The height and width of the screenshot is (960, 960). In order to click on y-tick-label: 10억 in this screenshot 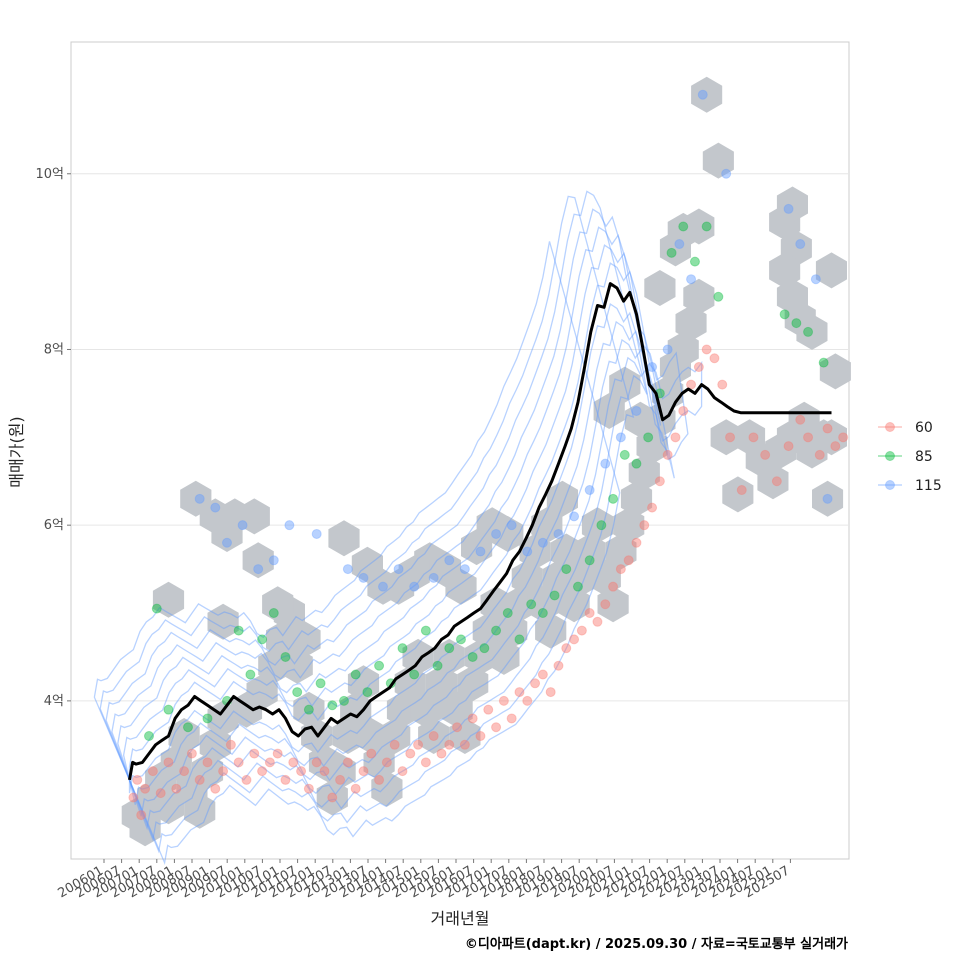, I will do `click(49, 174)`.